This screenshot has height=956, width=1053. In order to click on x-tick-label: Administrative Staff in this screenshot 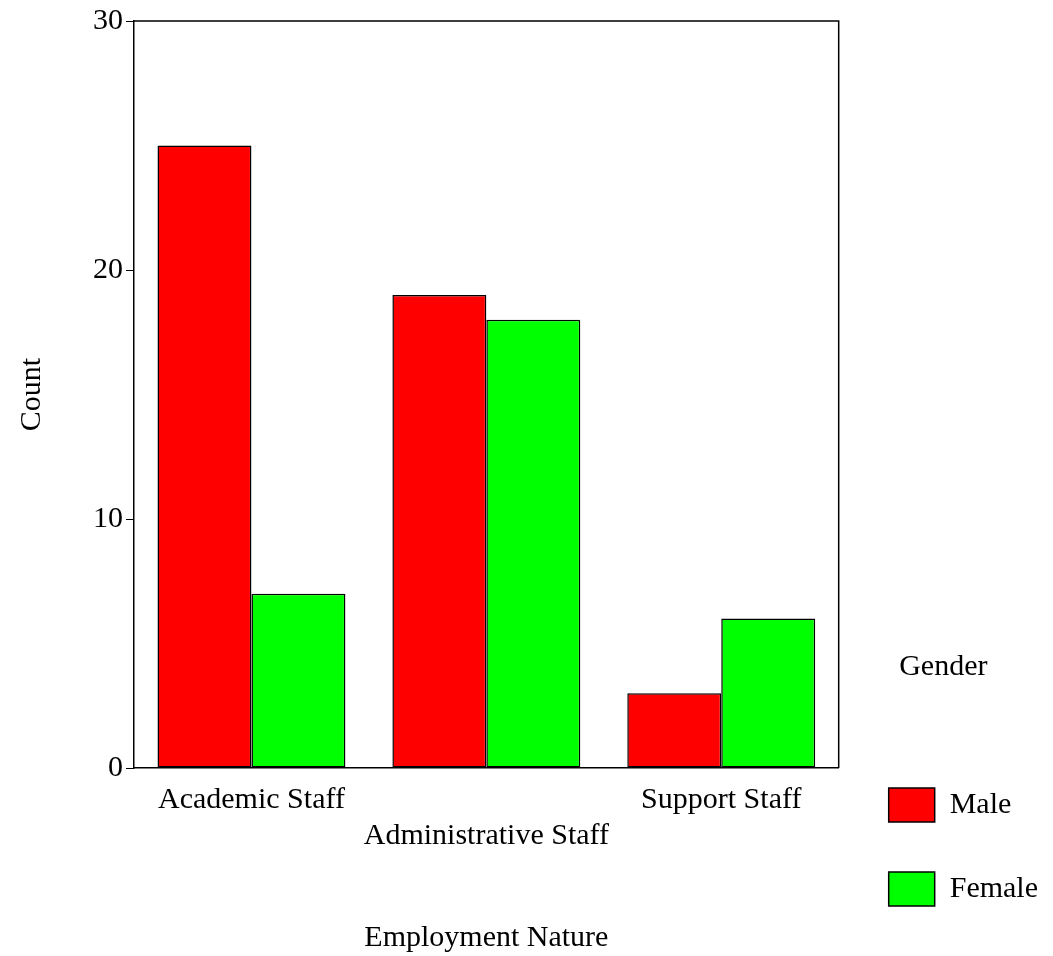, I will do `click(486, 833)`.